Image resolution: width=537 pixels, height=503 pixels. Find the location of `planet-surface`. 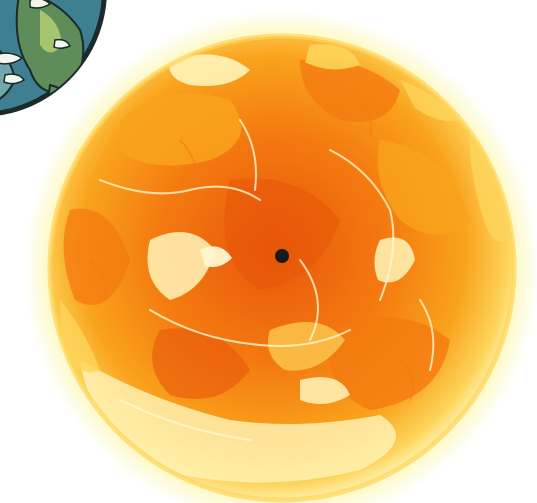

planet-surface is located at coordinates (42, 54).